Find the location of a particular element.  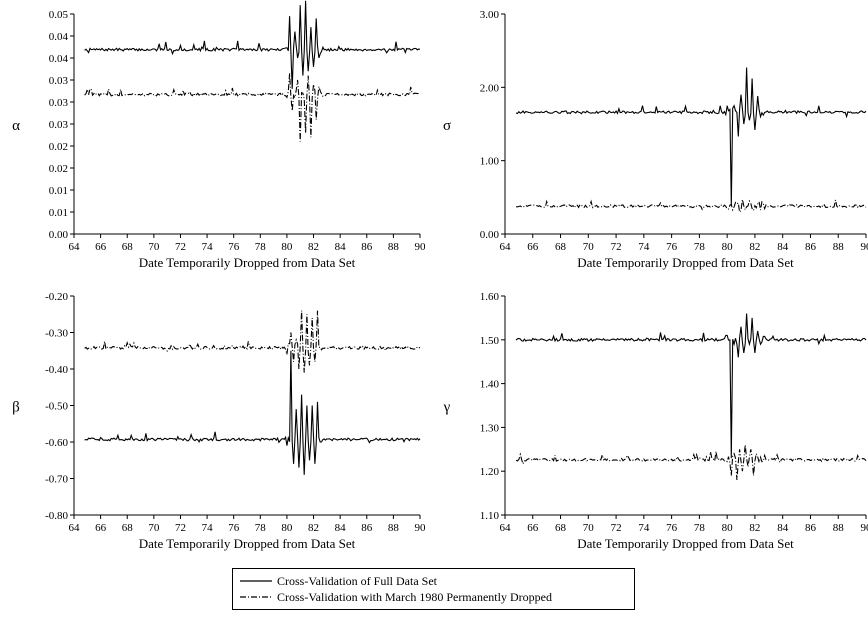

legend-swatch-dashdot is located at coordinates (256, 597).